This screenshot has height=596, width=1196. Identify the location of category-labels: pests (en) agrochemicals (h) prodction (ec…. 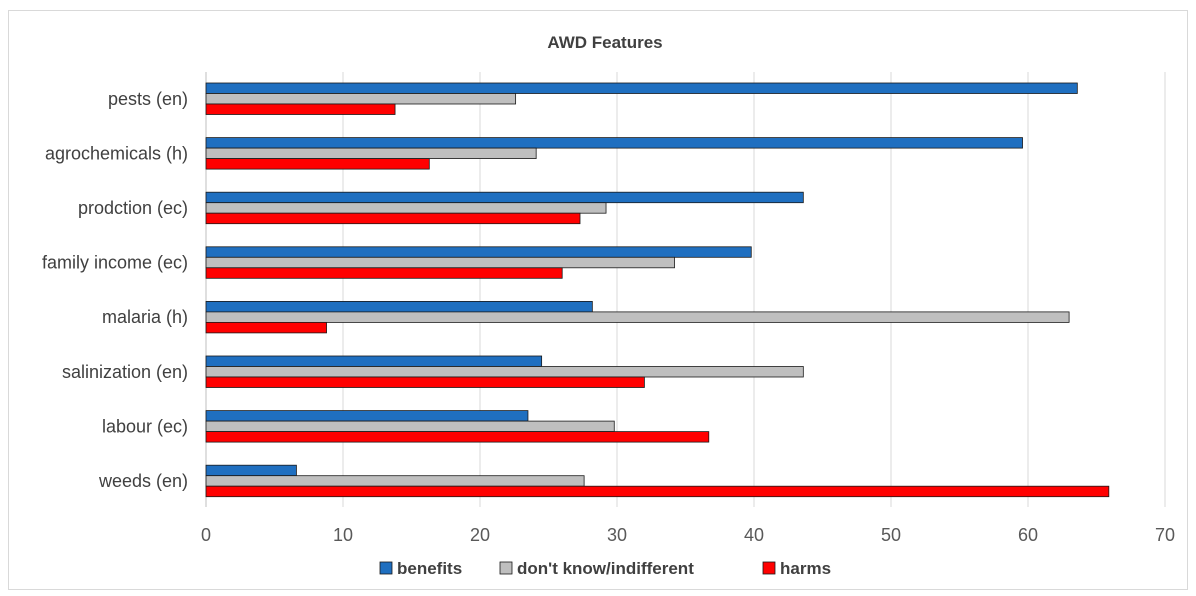
(115, 290).